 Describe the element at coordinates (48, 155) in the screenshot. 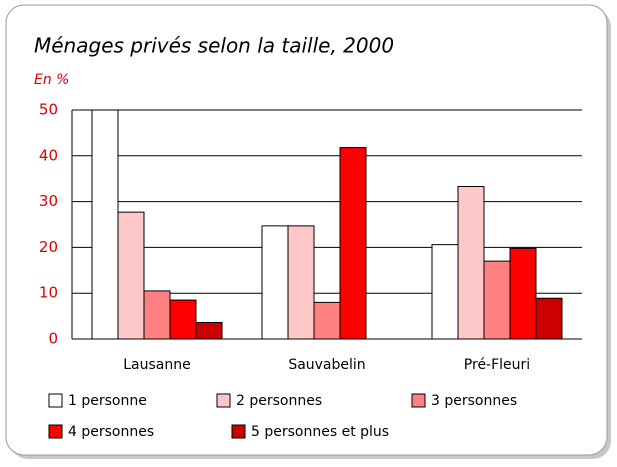

I see `y-tick-label: 40` at that location.